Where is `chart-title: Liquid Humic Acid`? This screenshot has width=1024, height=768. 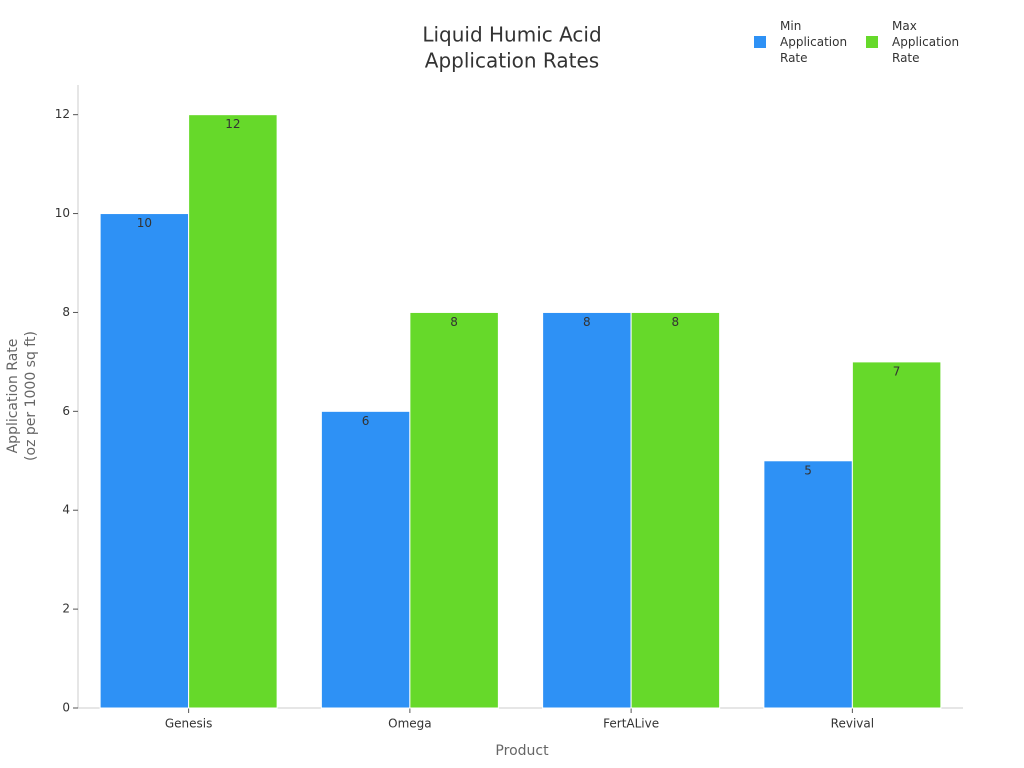
chart-title: Liquid Humic Acid is located at coordinates (511, 35).